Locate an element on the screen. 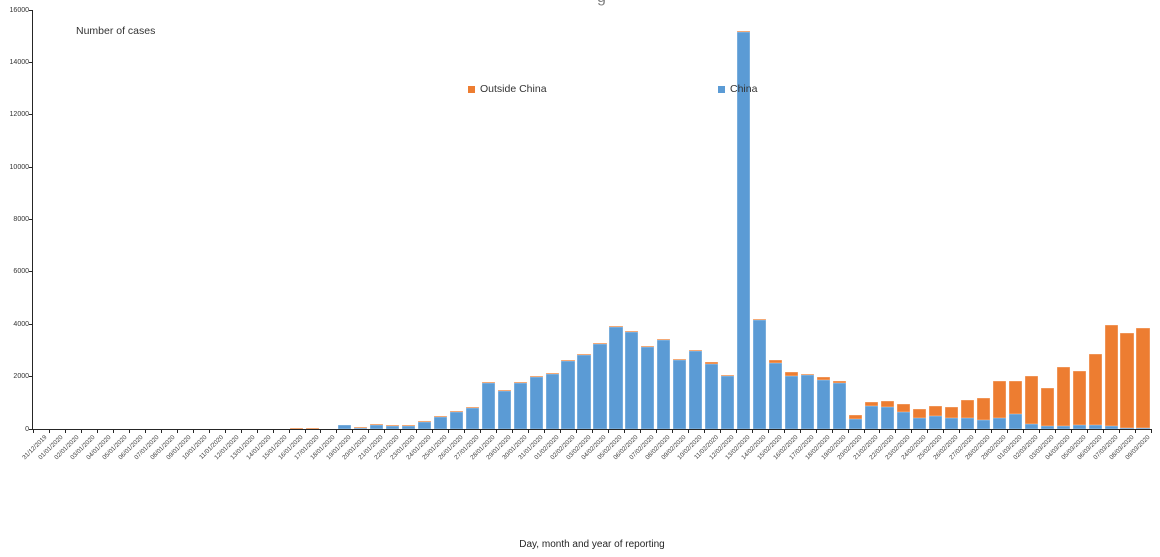  bar-07/03/2020 is located at coordinates (1111, 376).